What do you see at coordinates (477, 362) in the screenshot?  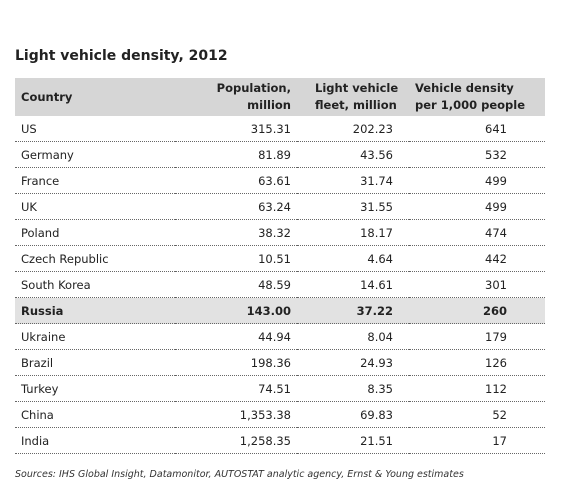 I see `value-cell: 126` at bounding box center [477, 362].